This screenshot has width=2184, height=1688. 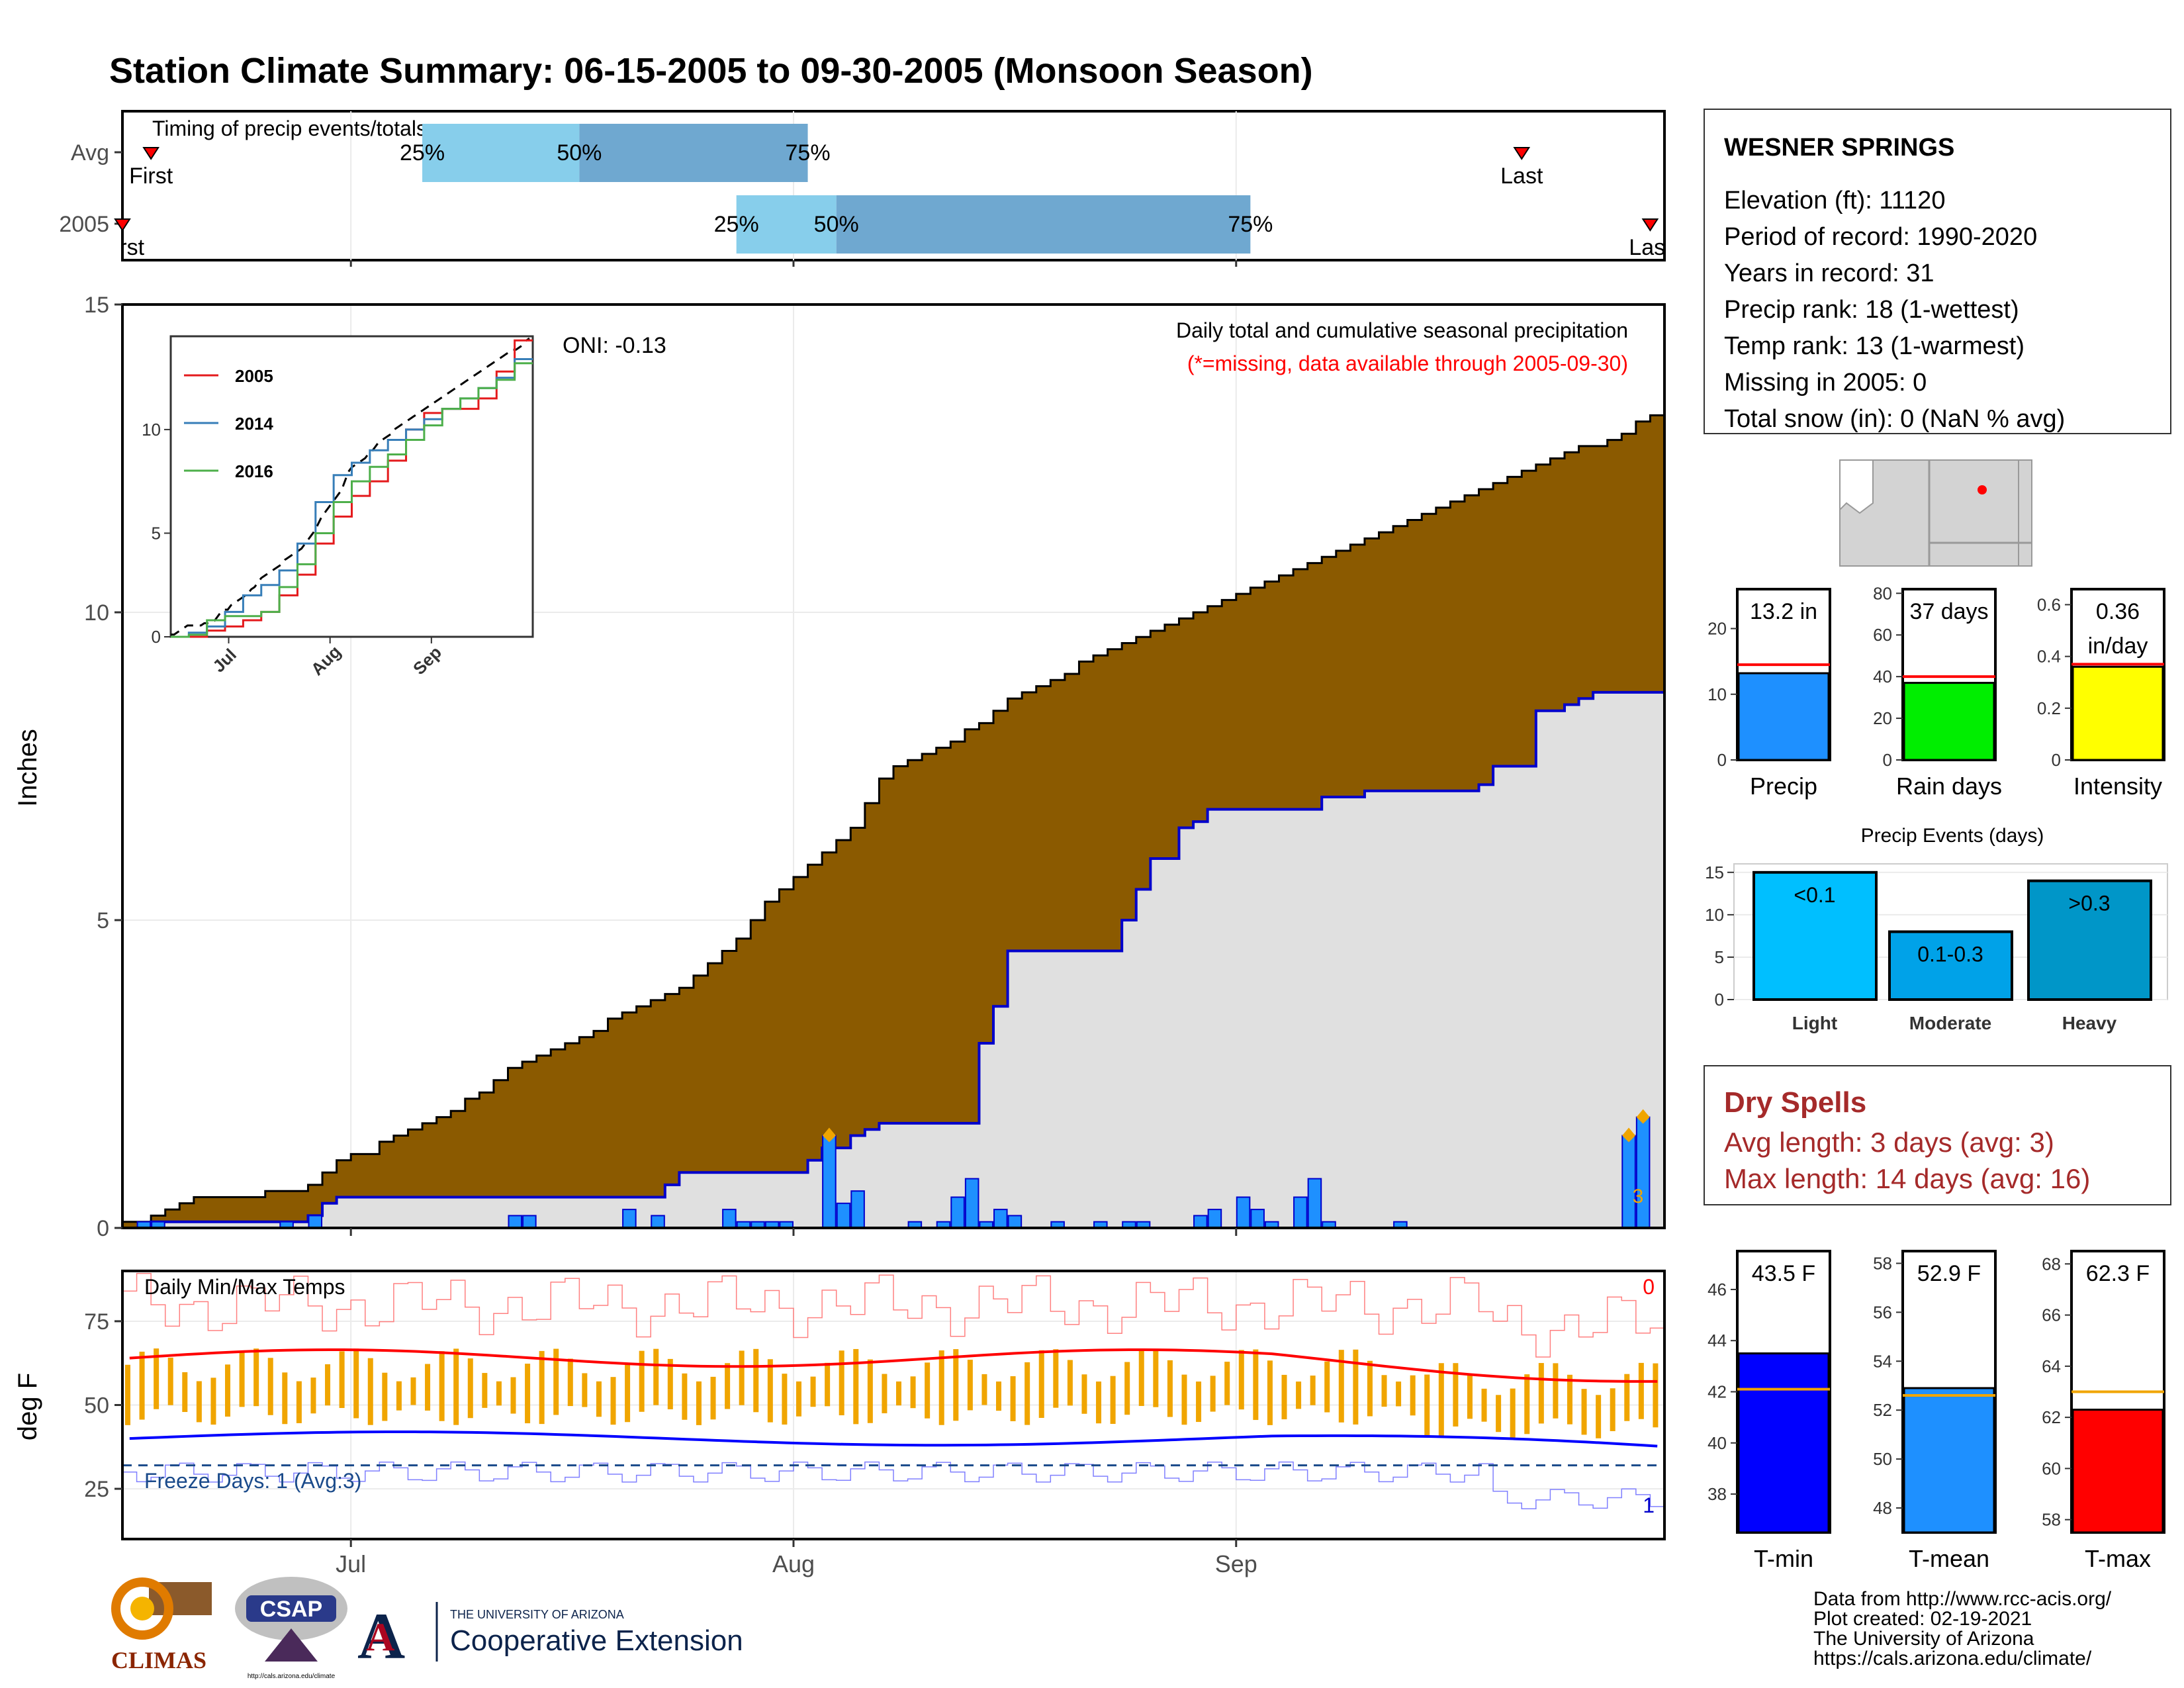 What do you see at coordinates (1638, 1196) in the screenshot?
I see `missing-count-label: 3` at bounding box center [1638, 1196].